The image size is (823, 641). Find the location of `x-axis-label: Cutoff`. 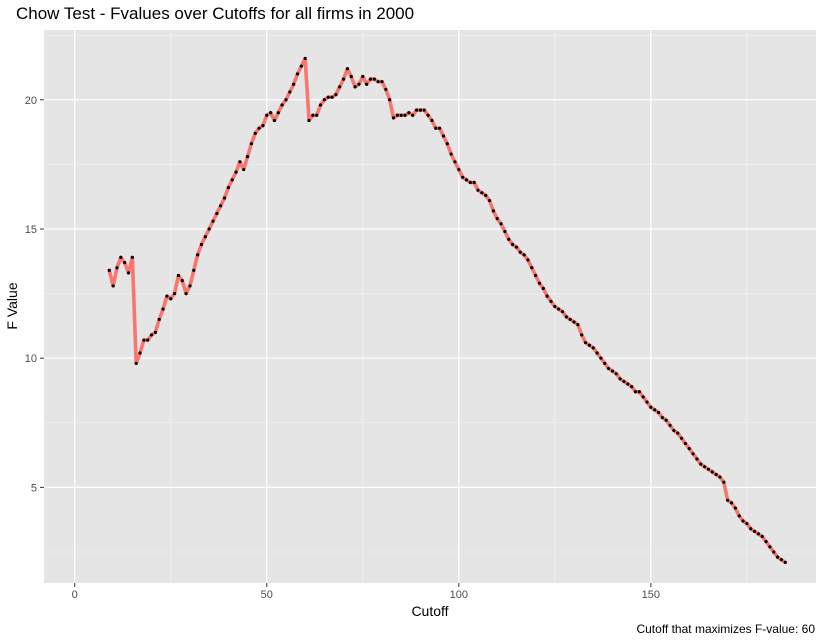

x-axis-label: Cutoff is located at coordinates (429, 611).